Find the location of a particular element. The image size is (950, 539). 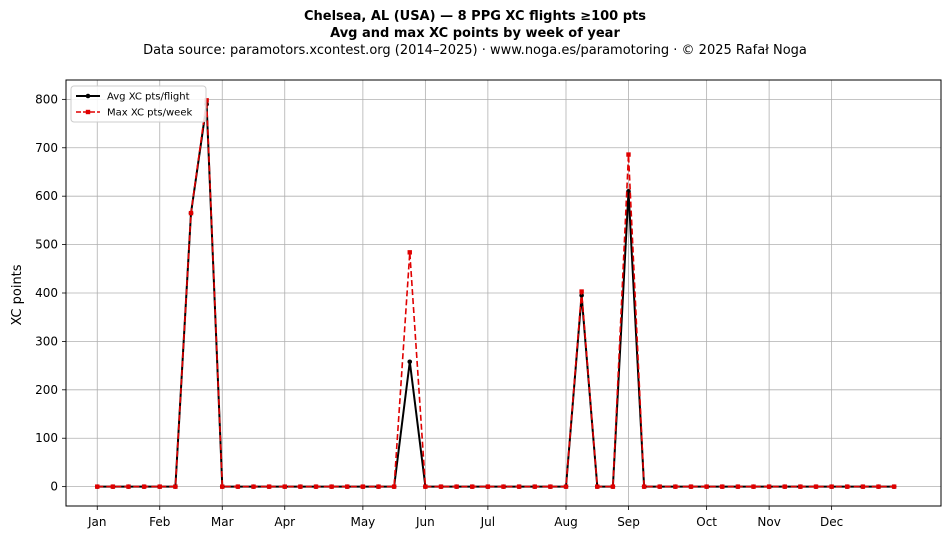

chart-subtitle: Avg and max XC points by week of year is located at coordinates (475, 33).